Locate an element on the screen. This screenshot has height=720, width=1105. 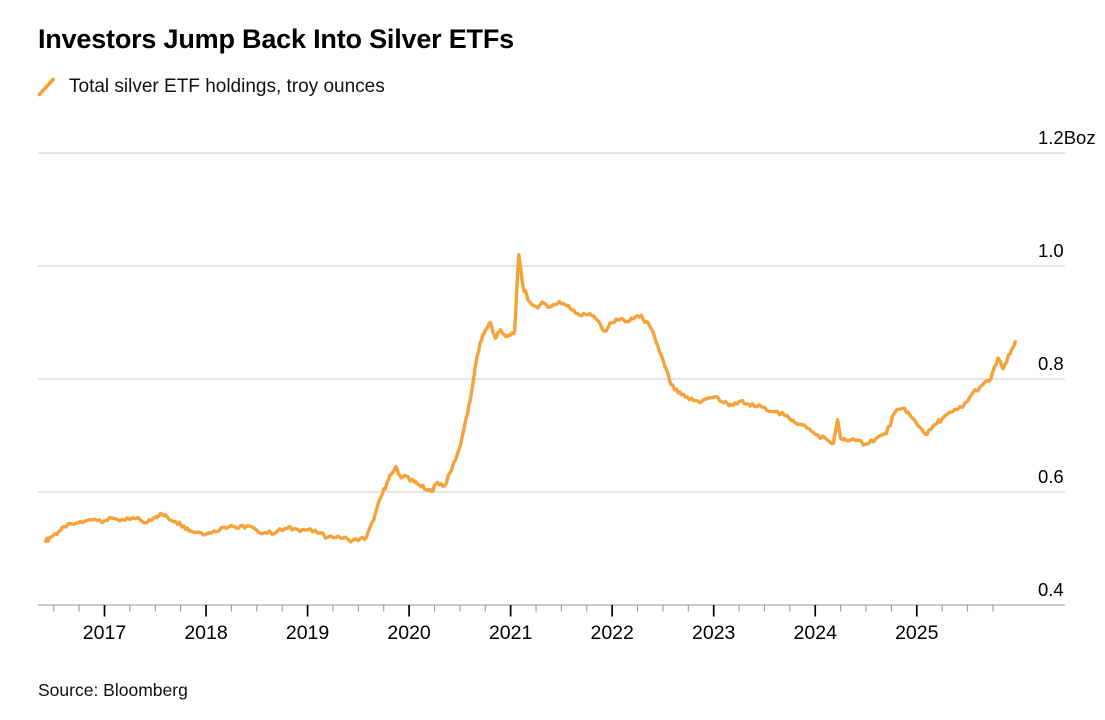
x-tick-label: 2024 is located at coordinates (816, 633).